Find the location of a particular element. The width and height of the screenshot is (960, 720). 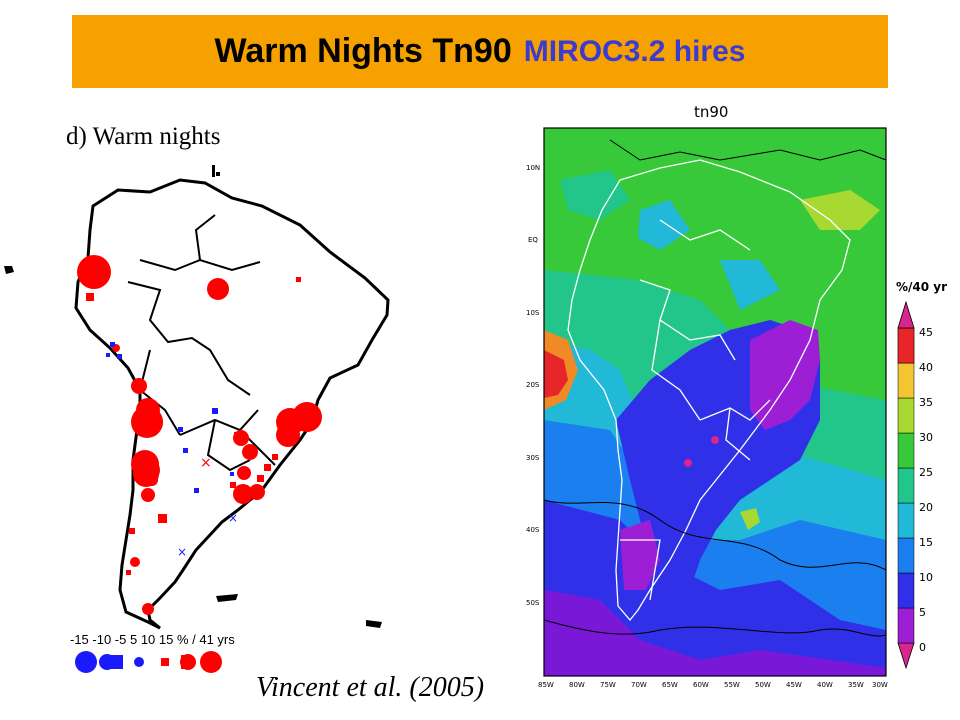

title-banner: Warm Nights Tn90 MIROC3.2 hires is located at coordinates (480, 51).